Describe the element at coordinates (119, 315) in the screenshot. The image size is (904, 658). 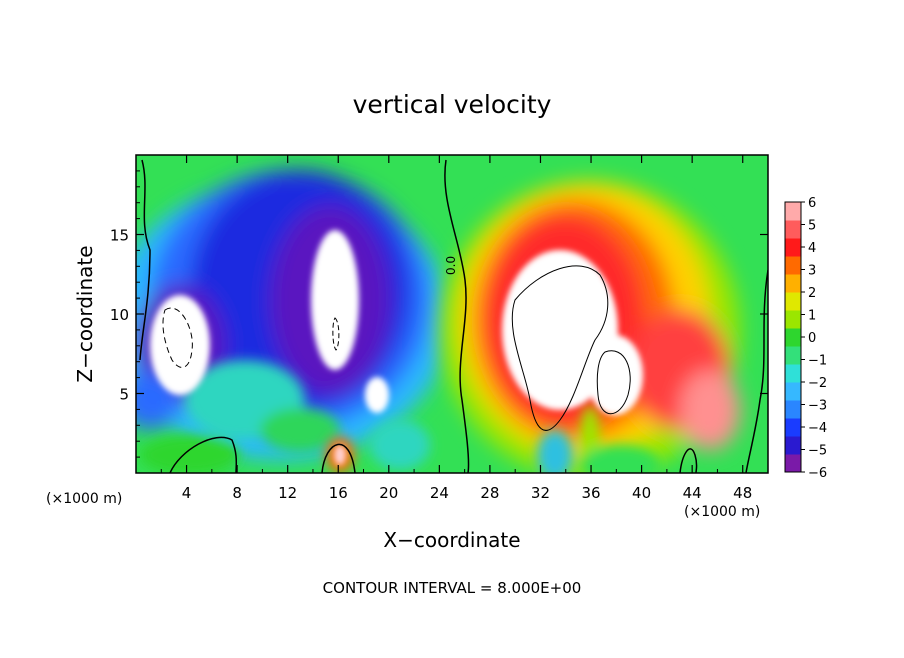
I see `y-tick-label: 10` at that location.